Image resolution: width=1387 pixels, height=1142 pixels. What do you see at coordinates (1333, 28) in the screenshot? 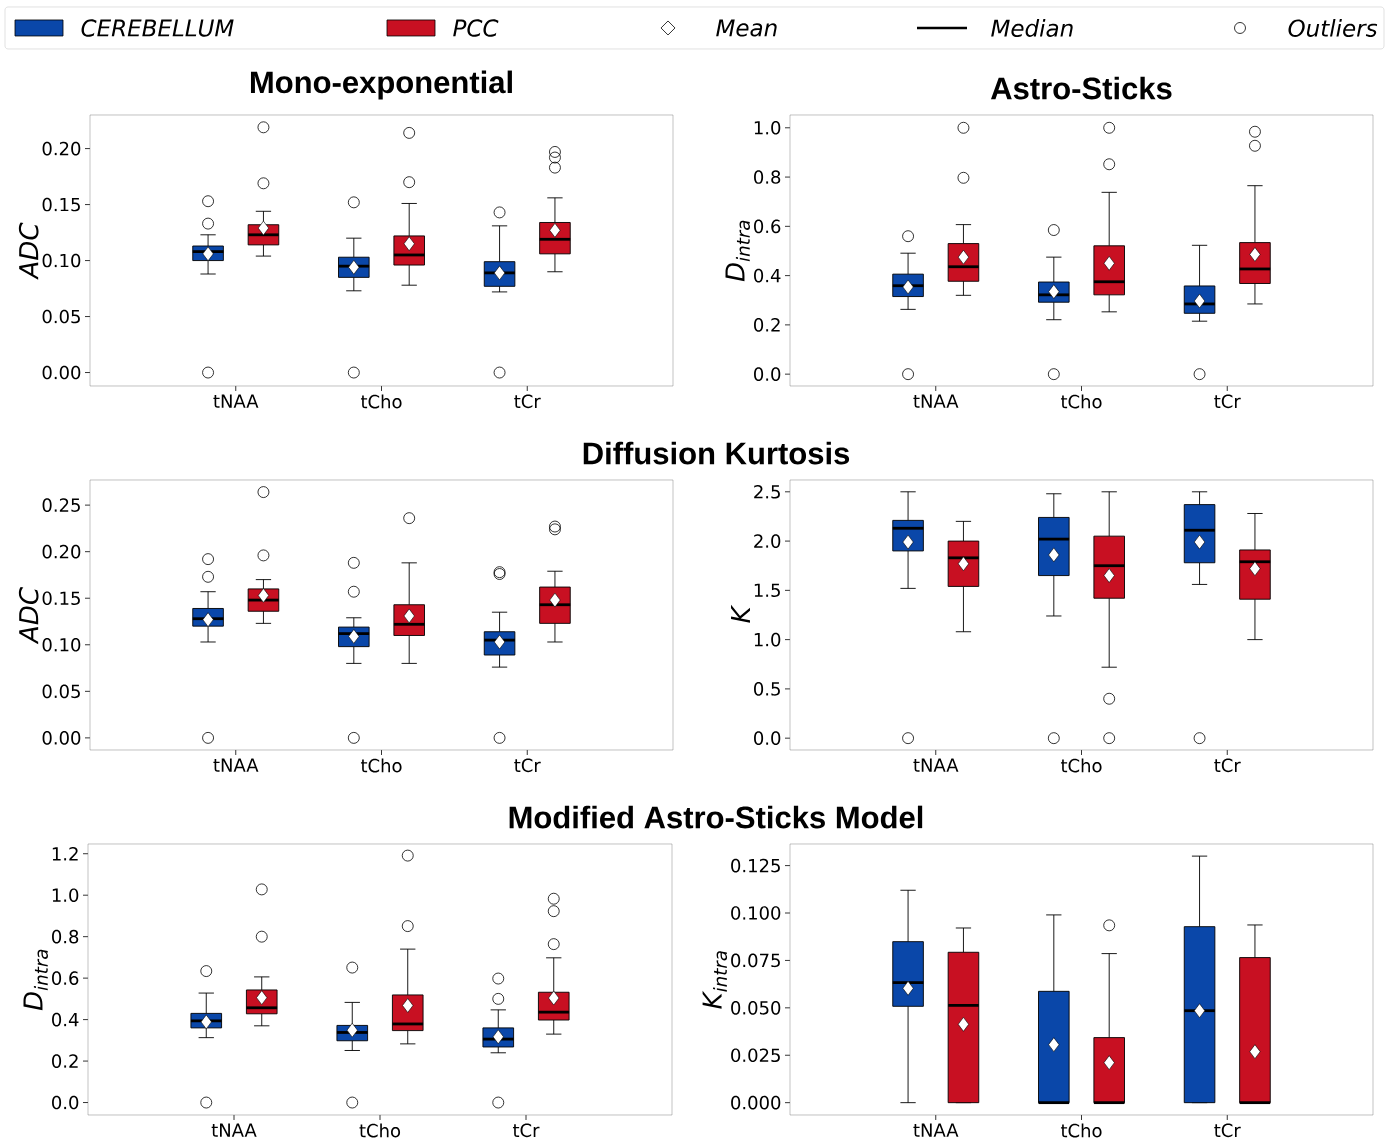
I see `text: Outliers` at bounding box center [1333, 28].